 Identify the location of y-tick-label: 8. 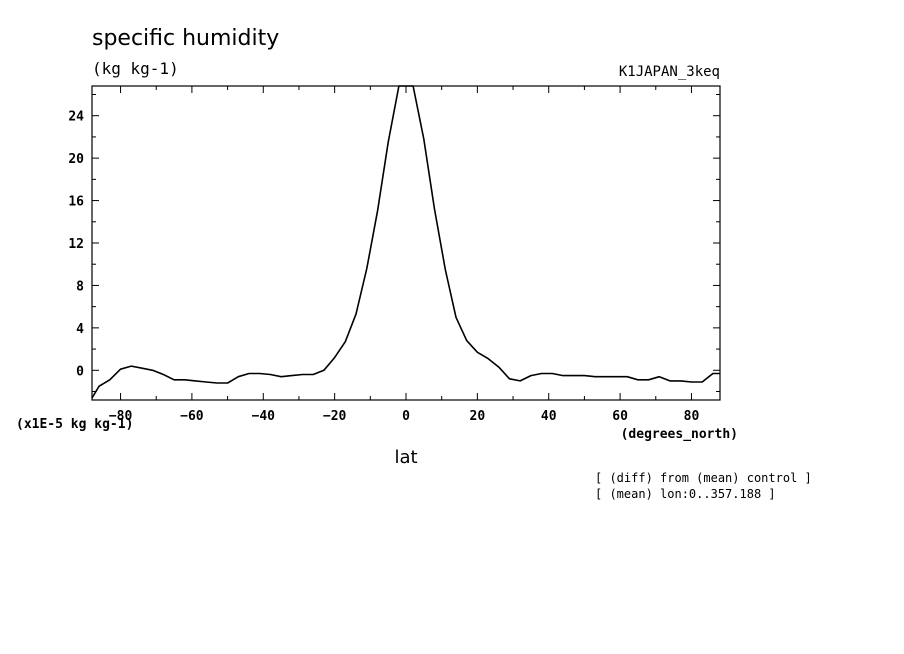
(80, 286).